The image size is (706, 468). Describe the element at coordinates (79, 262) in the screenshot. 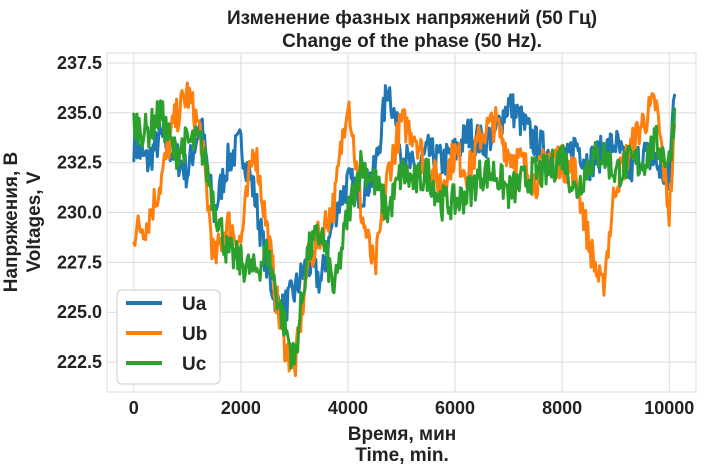

I see `y-tick-label: 227.5` at that location.